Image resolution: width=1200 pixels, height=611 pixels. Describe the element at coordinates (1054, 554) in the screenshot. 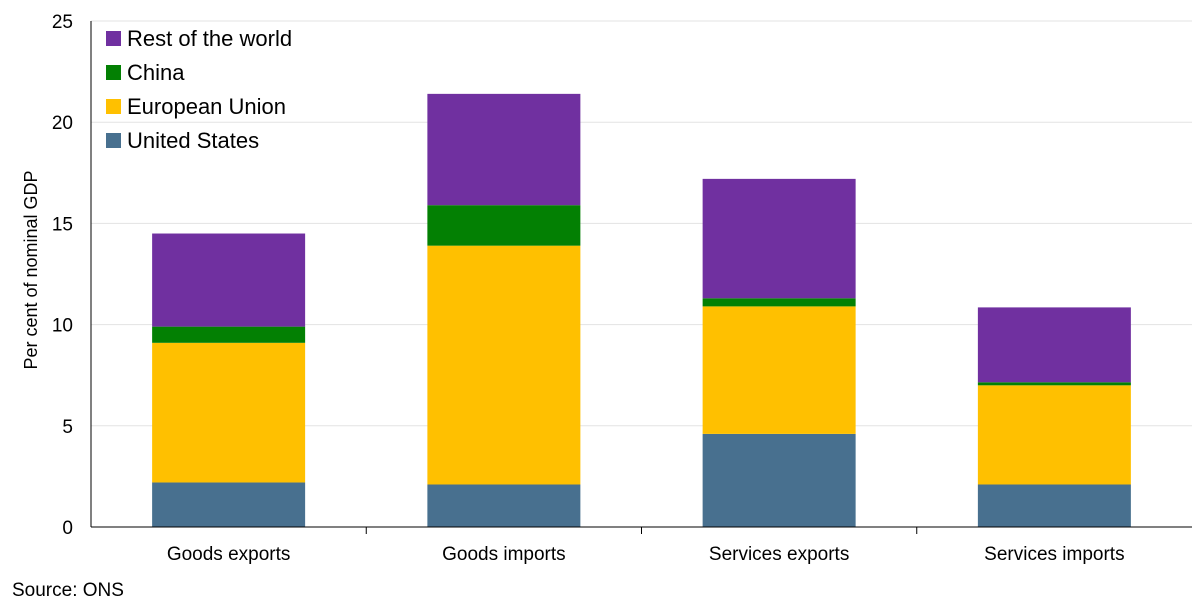

I see `x-category-label: Services imports` at that location.